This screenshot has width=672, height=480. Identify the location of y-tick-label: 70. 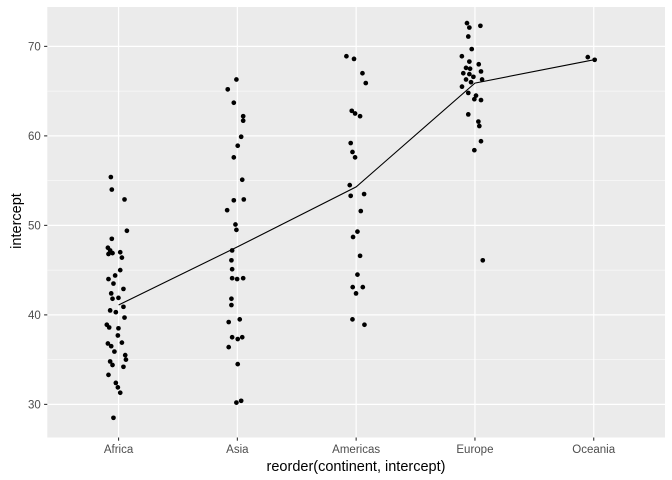
(34, 47).